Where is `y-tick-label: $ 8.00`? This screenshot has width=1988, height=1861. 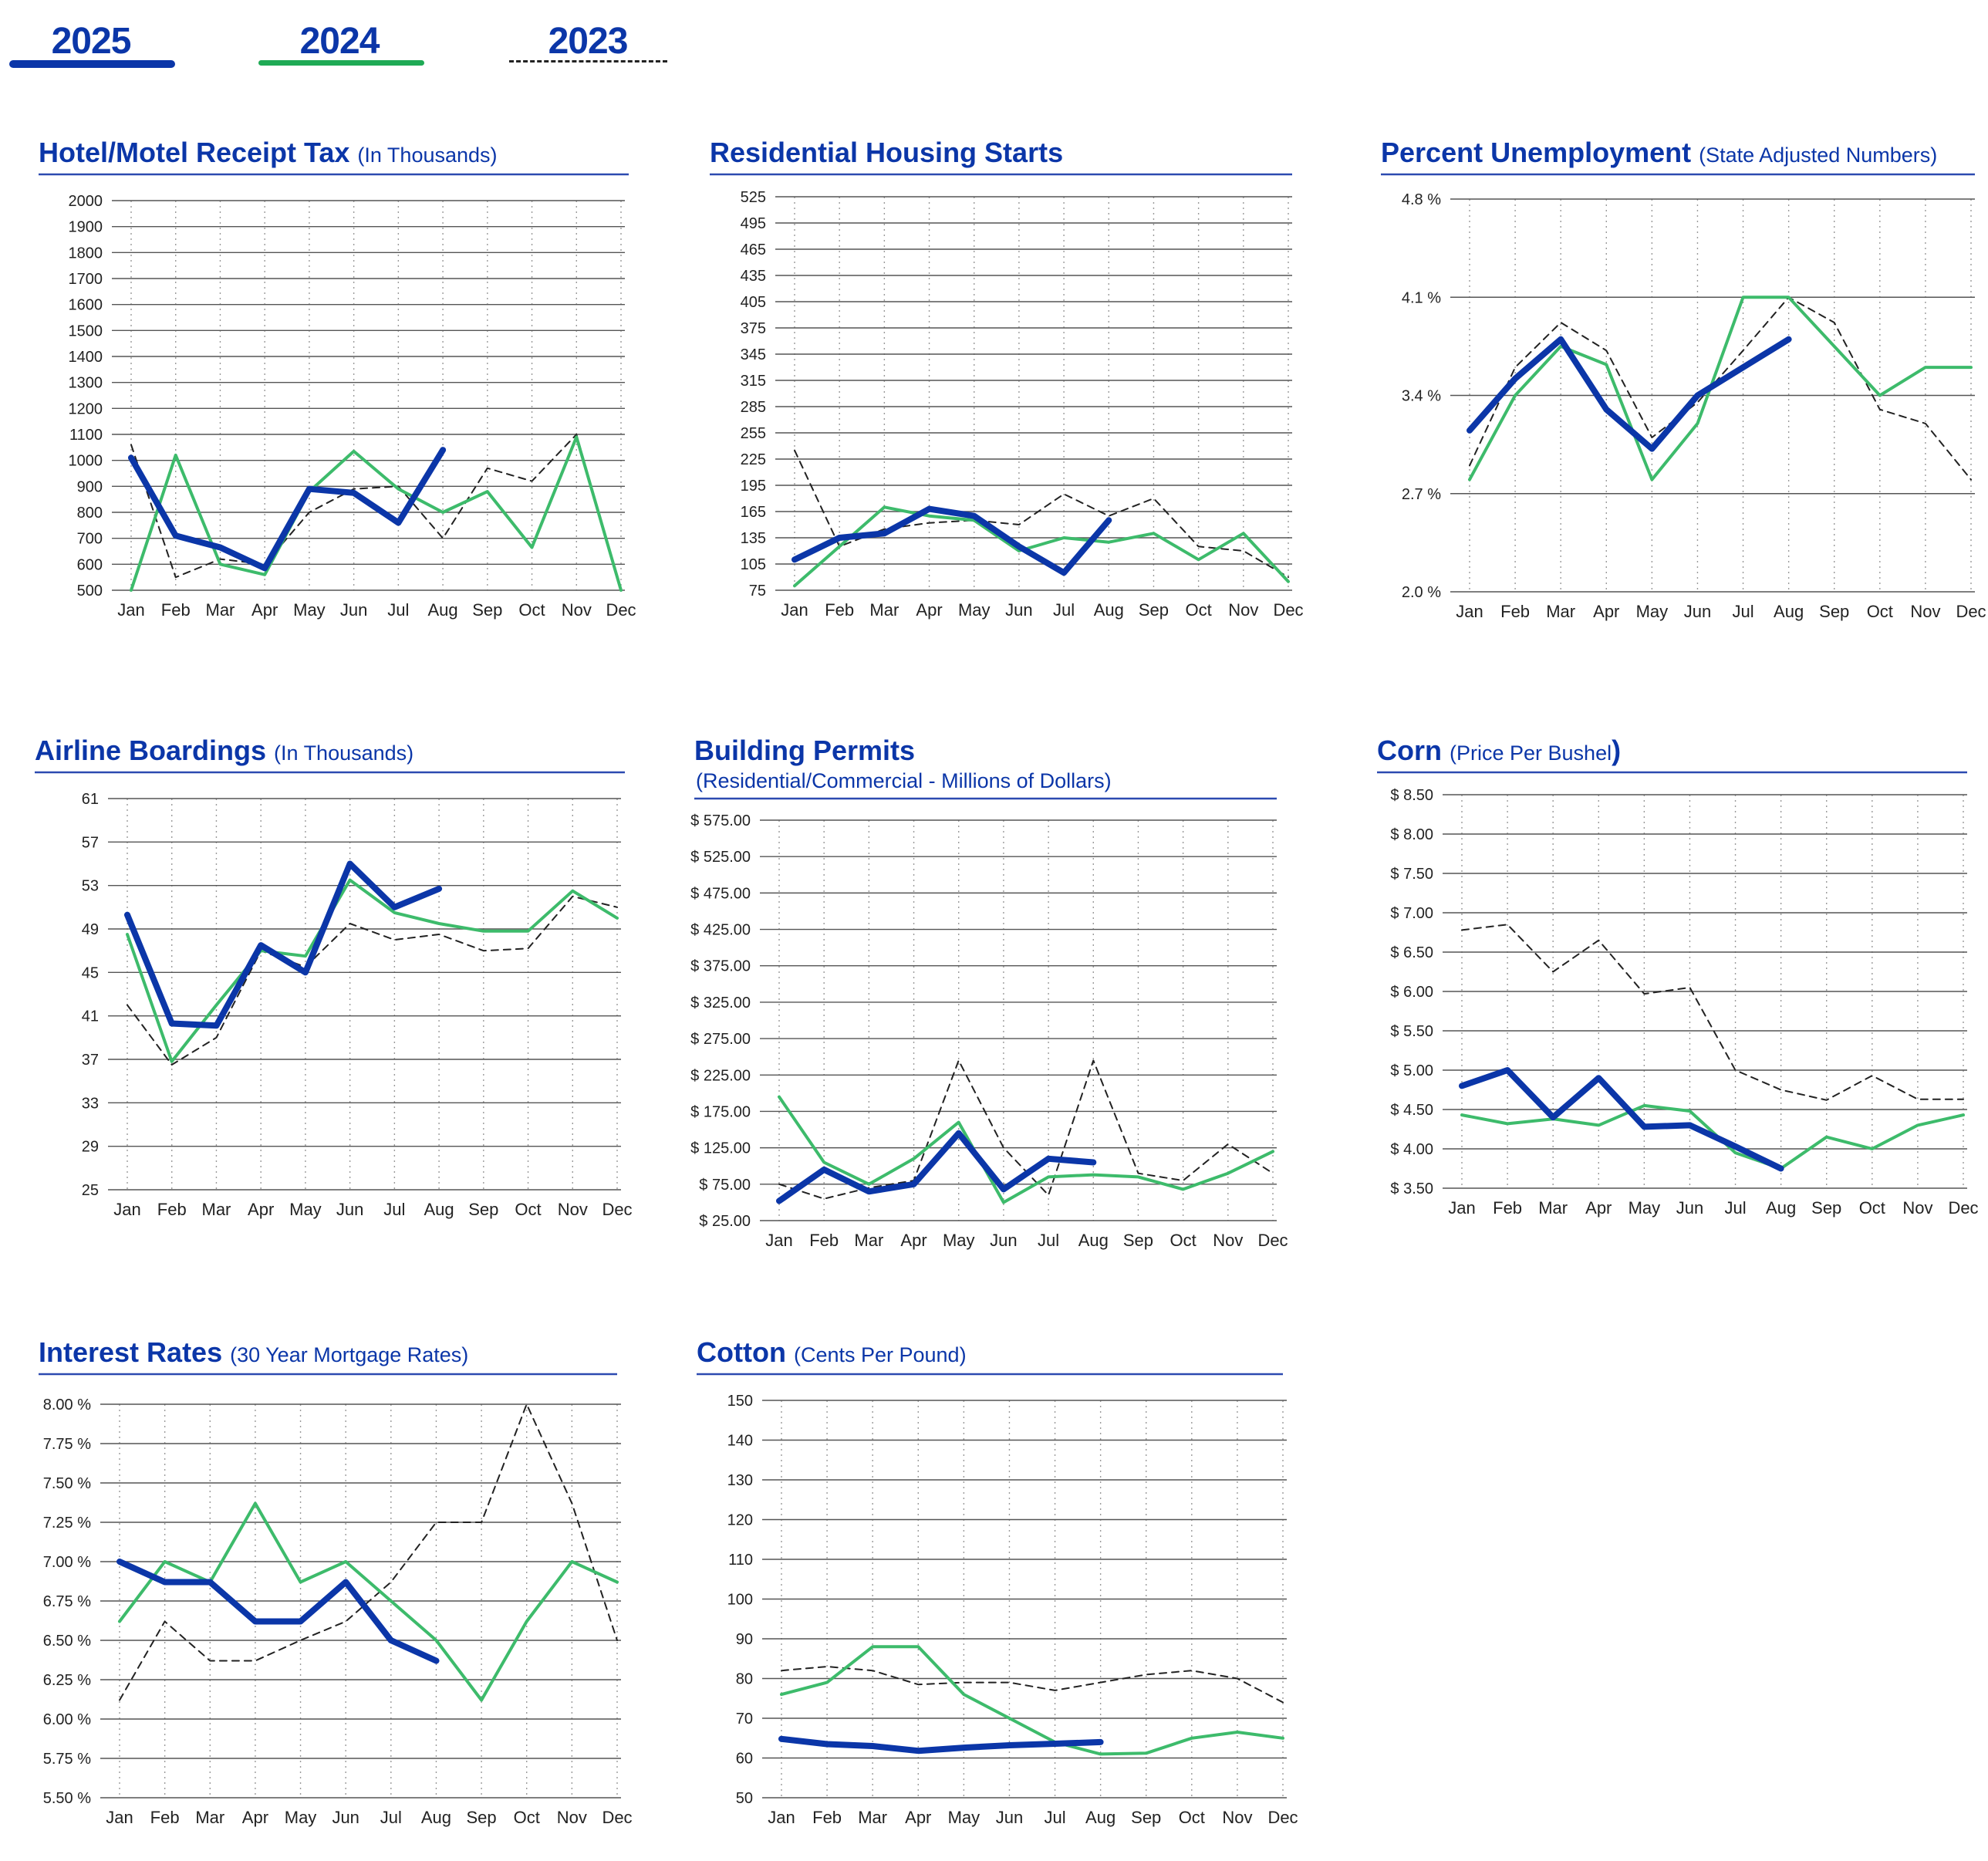 y-tick-label: $ 8.00 is located at coordinates (1411, 835).